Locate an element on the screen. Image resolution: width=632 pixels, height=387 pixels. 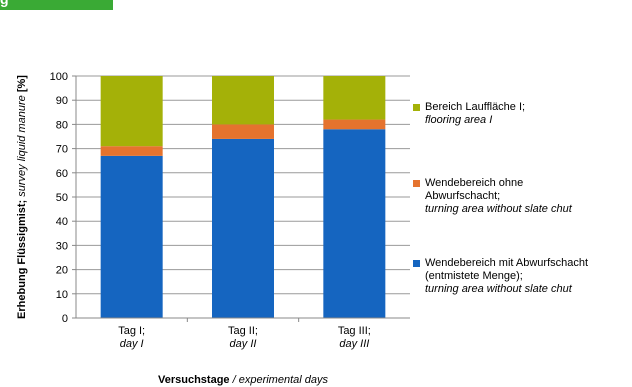
y-tick-label: 20 is located at coordinates (62, 271).